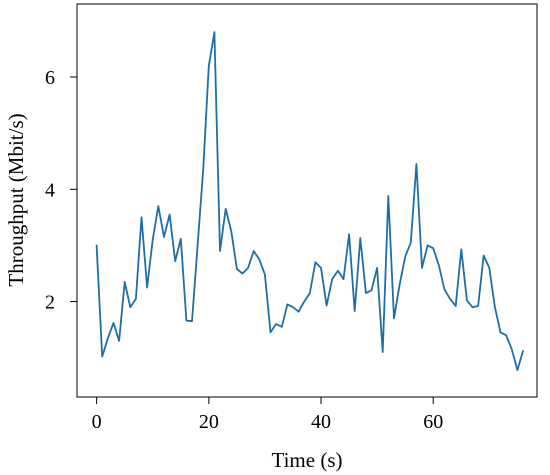  I want to click on x-tick-label: 0, so click(97, 422).